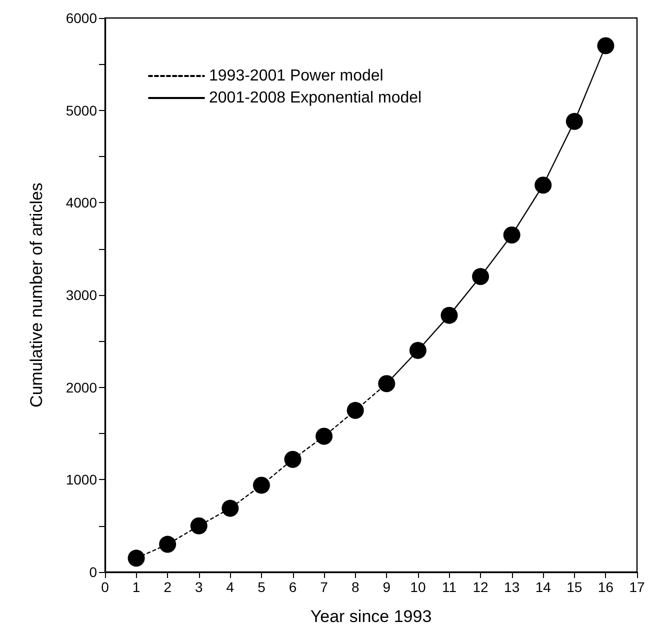 Image resolution: width=666 pixels, height=642 pixels. What do you see at coordinates (136, 587) in the screenshot?
I see `x-tick-label: 1` at bounding box center [136, 587].